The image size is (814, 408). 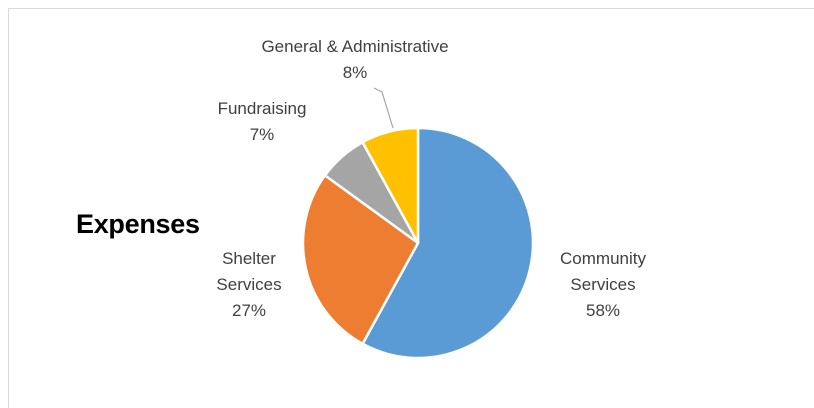 What do you see at coordinates (249, 285) in the screenshot?
I see `data-label-shelter-services: Shelter Services 27%` at bounding box center [249, 285].